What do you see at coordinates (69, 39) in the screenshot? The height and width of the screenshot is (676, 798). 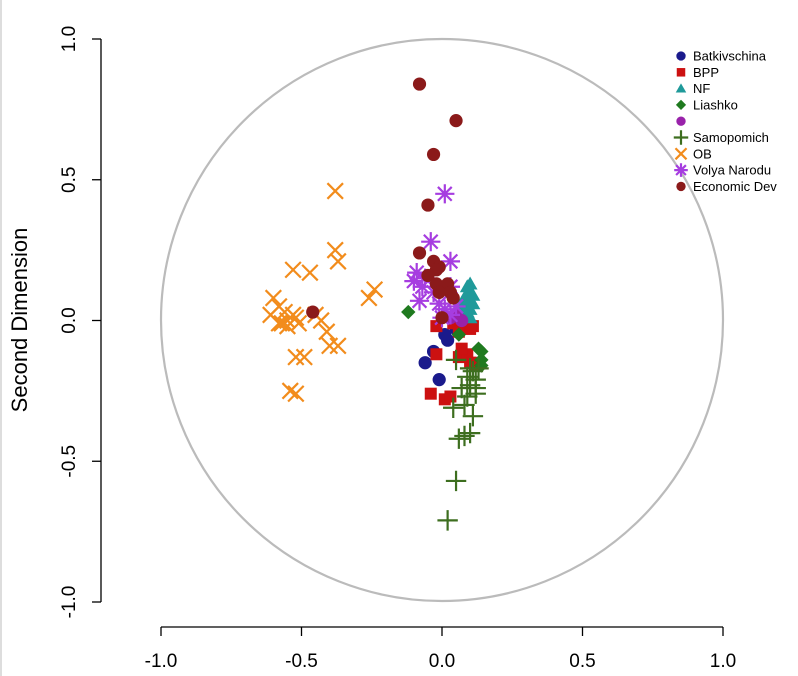 I see `y-tick-label: 1.0` at bounding box center [69, 39].